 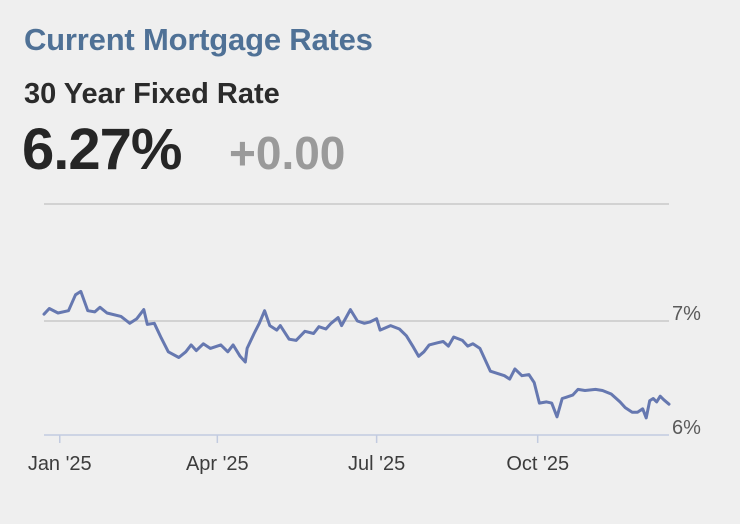 I want to click on x-tick-label: Apr '25, so click(x=217, y=464).